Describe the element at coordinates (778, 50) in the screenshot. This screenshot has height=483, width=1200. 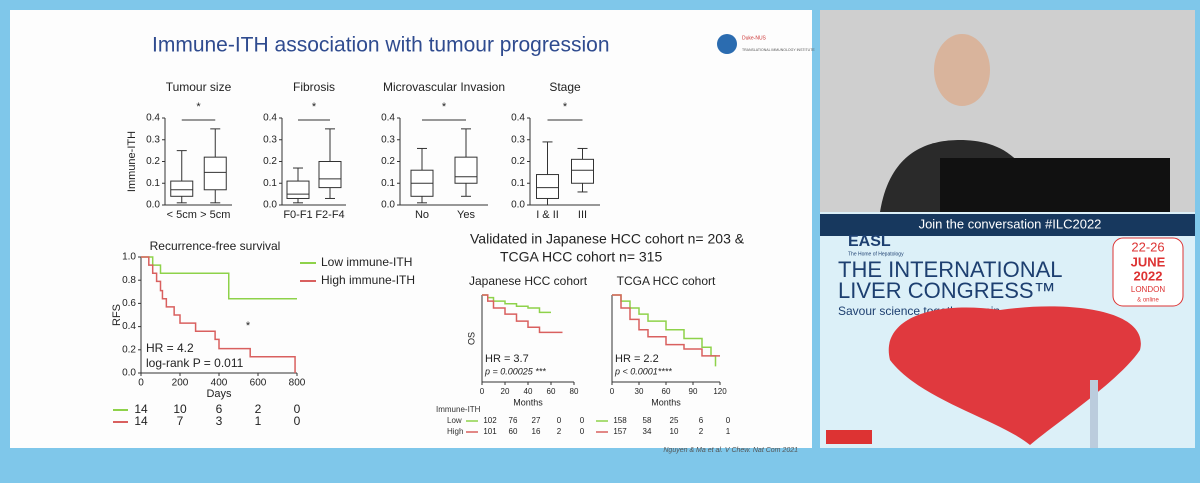
I see `logo-text: TRANSLATIONAL IMMUNOLOGY INSTITUTE` at that location.